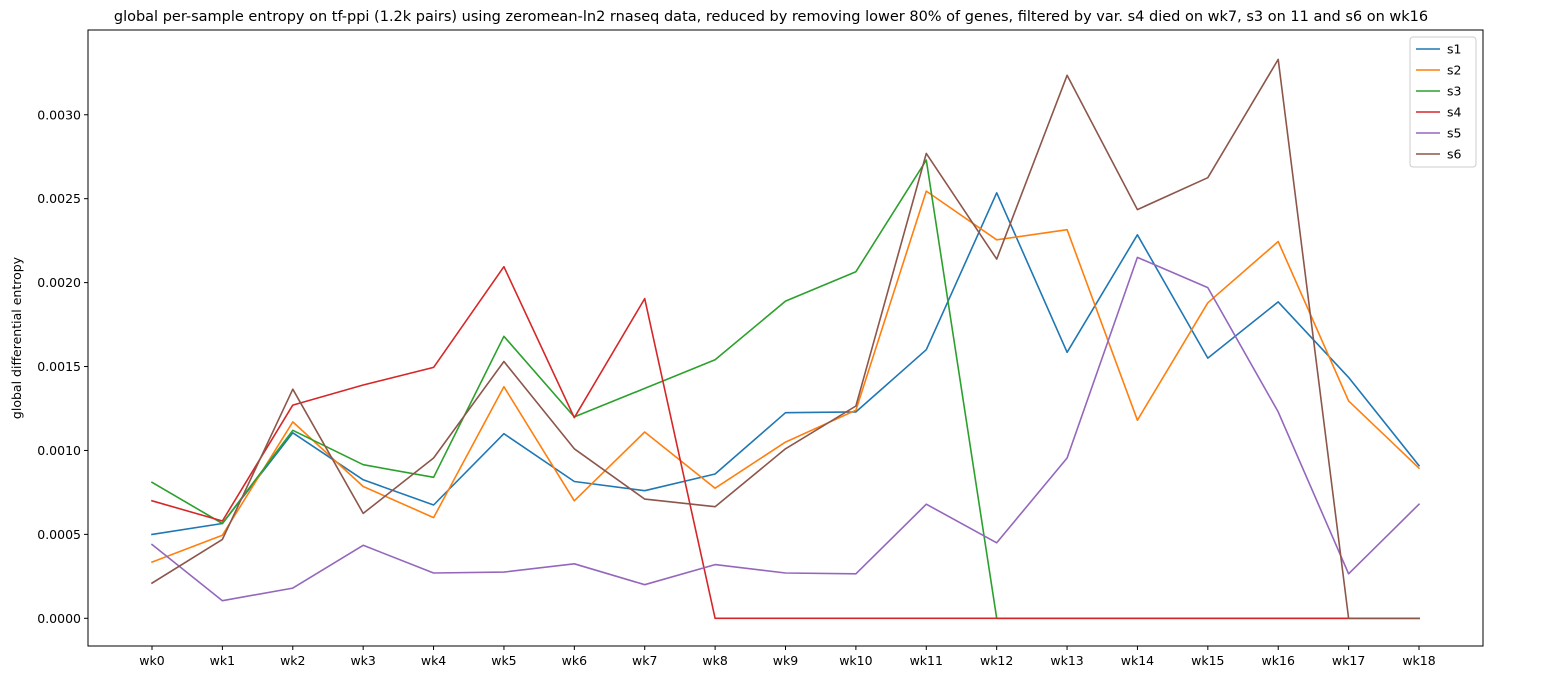 The height and width of the screenshot is (680, 1550). I want to click on legend-box, so click(1443, 102).